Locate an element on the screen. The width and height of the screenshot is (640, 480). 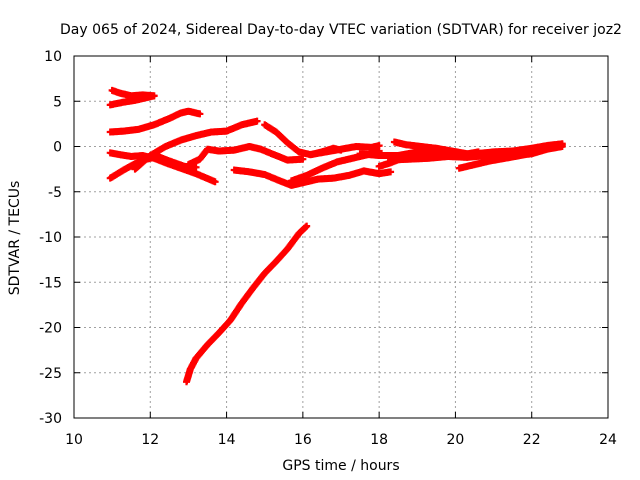
x-tick-label: 12 is located at coordinates (150, 440).